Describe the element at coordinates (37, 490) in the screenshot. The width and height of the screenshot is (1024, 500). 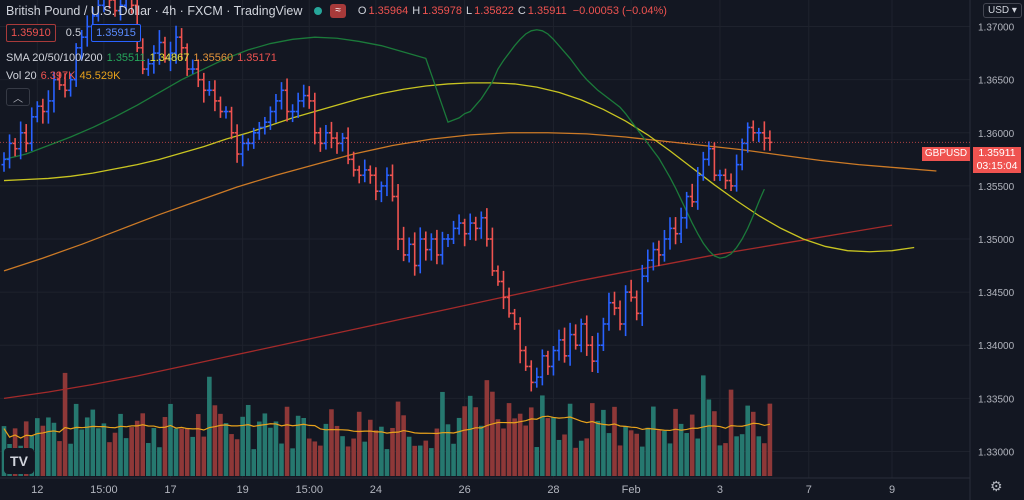
I see `time-axis-label: 12` at that location.